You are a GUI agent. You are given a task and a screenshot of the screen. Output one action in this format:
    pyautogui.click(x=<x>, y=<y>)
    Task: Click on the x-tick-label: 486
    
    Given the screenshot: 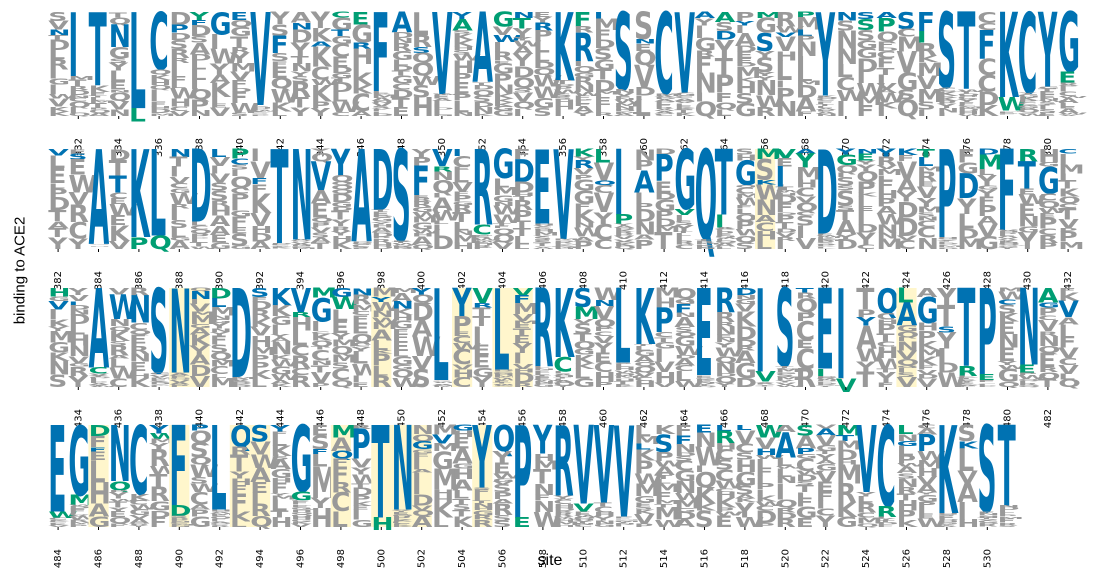 What is the action you would take?
    pyautogui.click(x=99, y=558)
    